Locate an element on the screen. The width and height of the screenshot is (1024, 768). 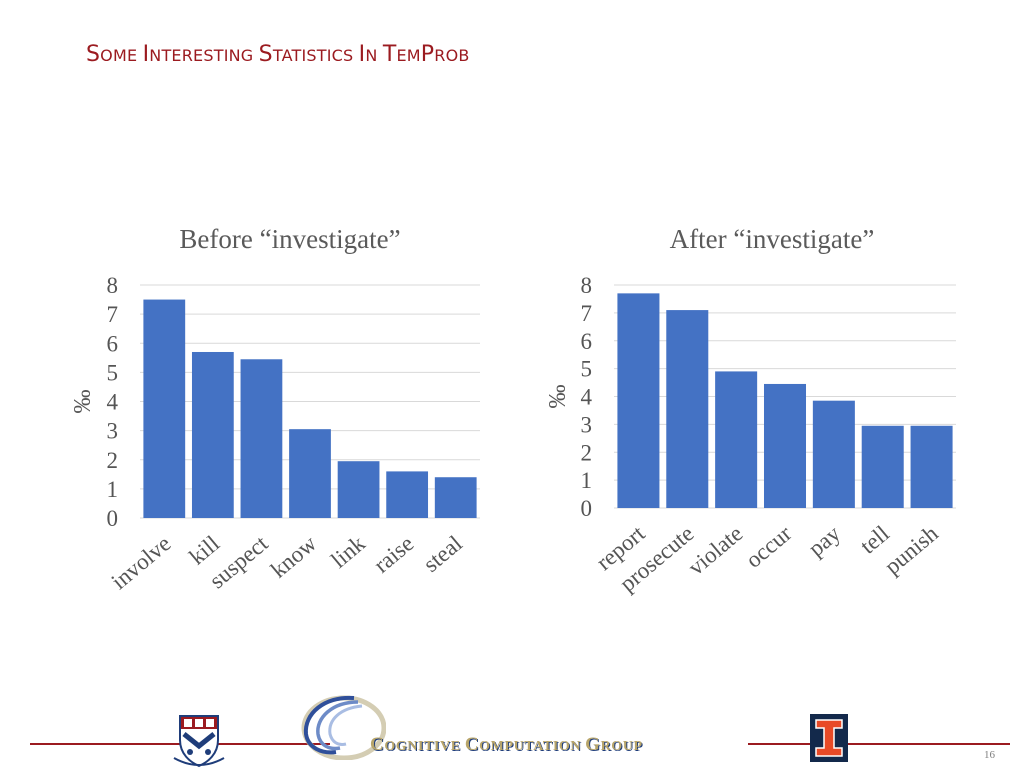
group-name-word-rest: OMPUTATION is located at coordinates (532, 746).